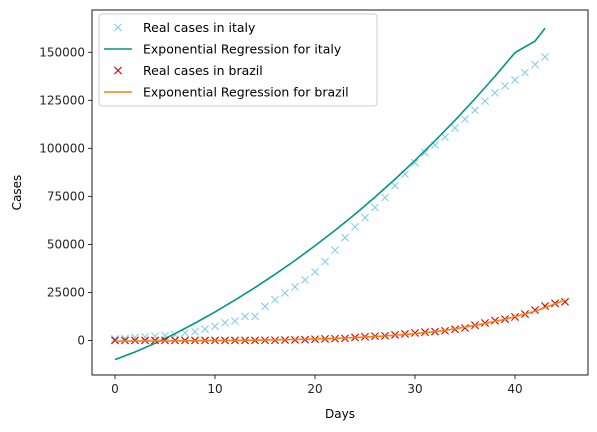  Describe the element at coordinates (199, 27) in the screenshot. I see `legend-label: Real cases in italy` at that location.